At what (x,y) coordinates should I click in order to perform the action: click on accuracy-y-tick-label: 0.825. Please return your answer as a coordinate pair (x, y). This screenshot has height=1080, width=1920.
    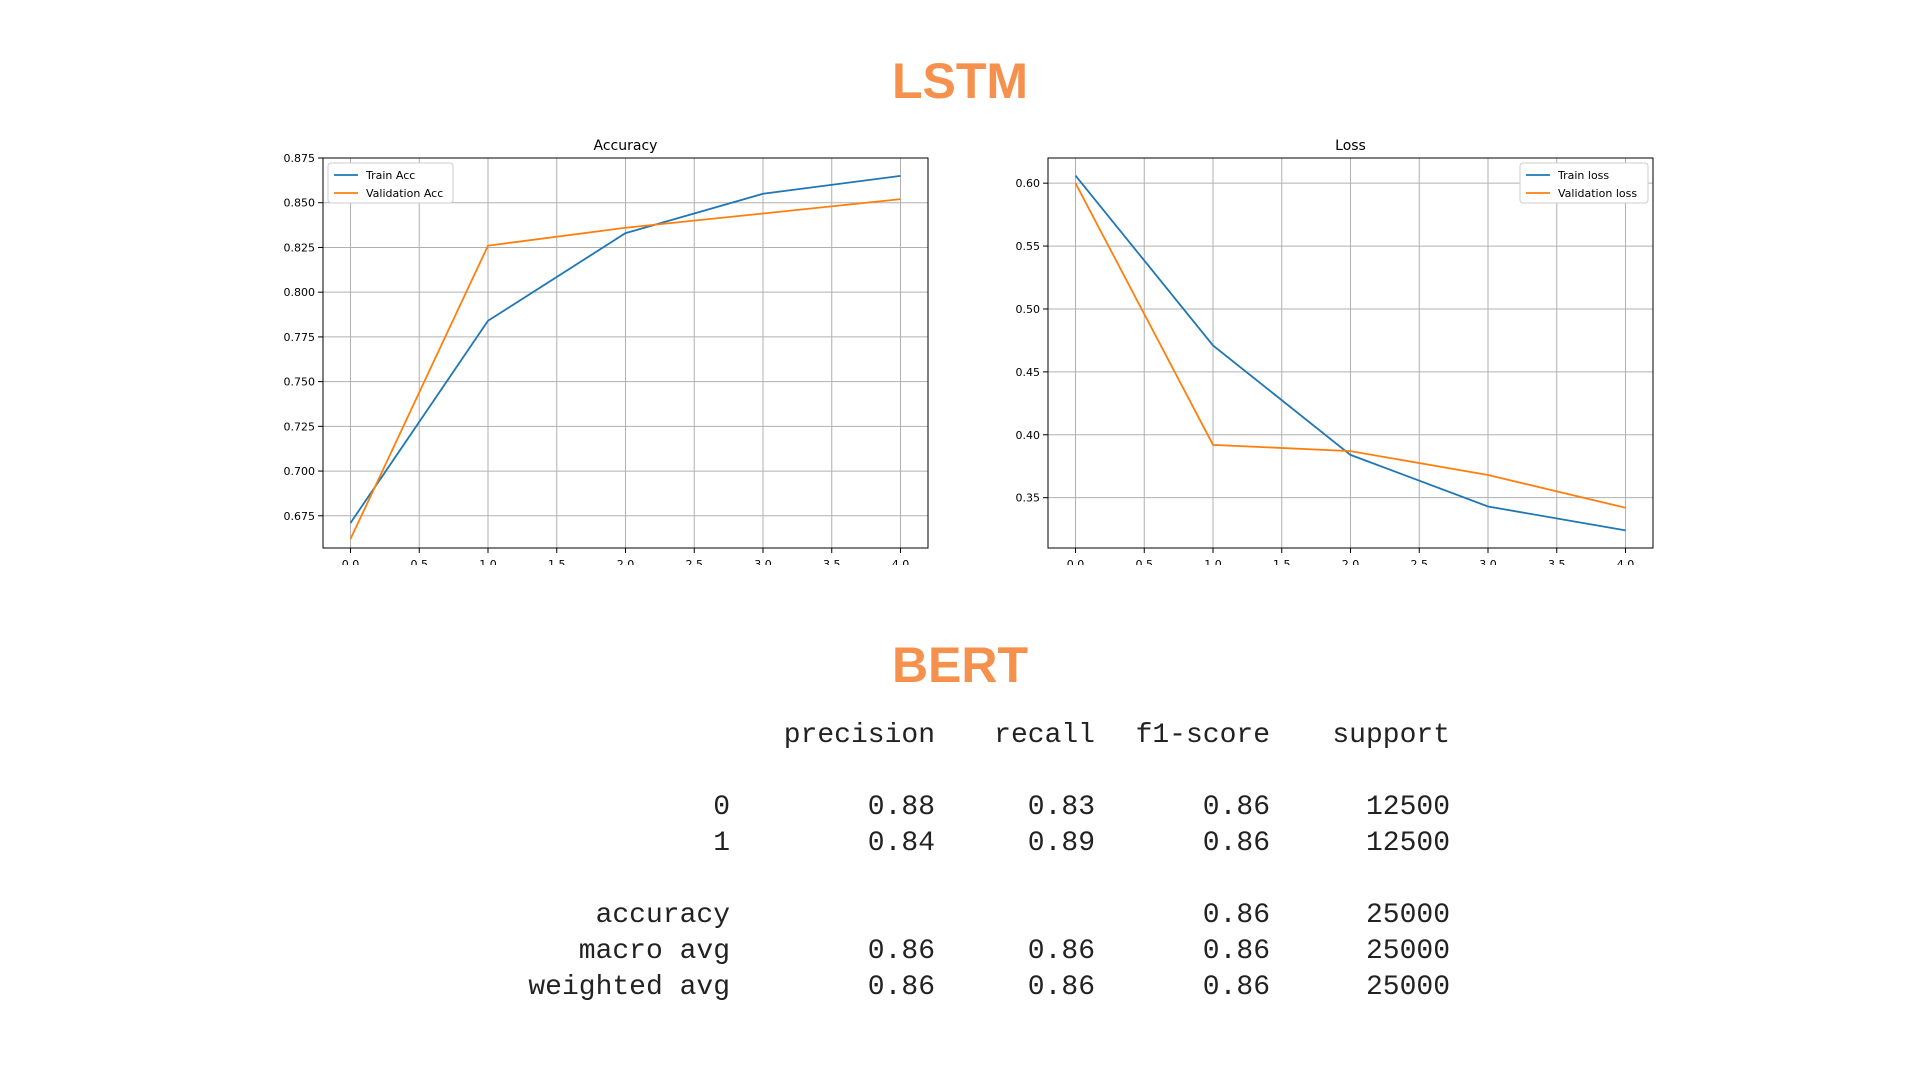
    Looking at the image, I should click on (300, 247).